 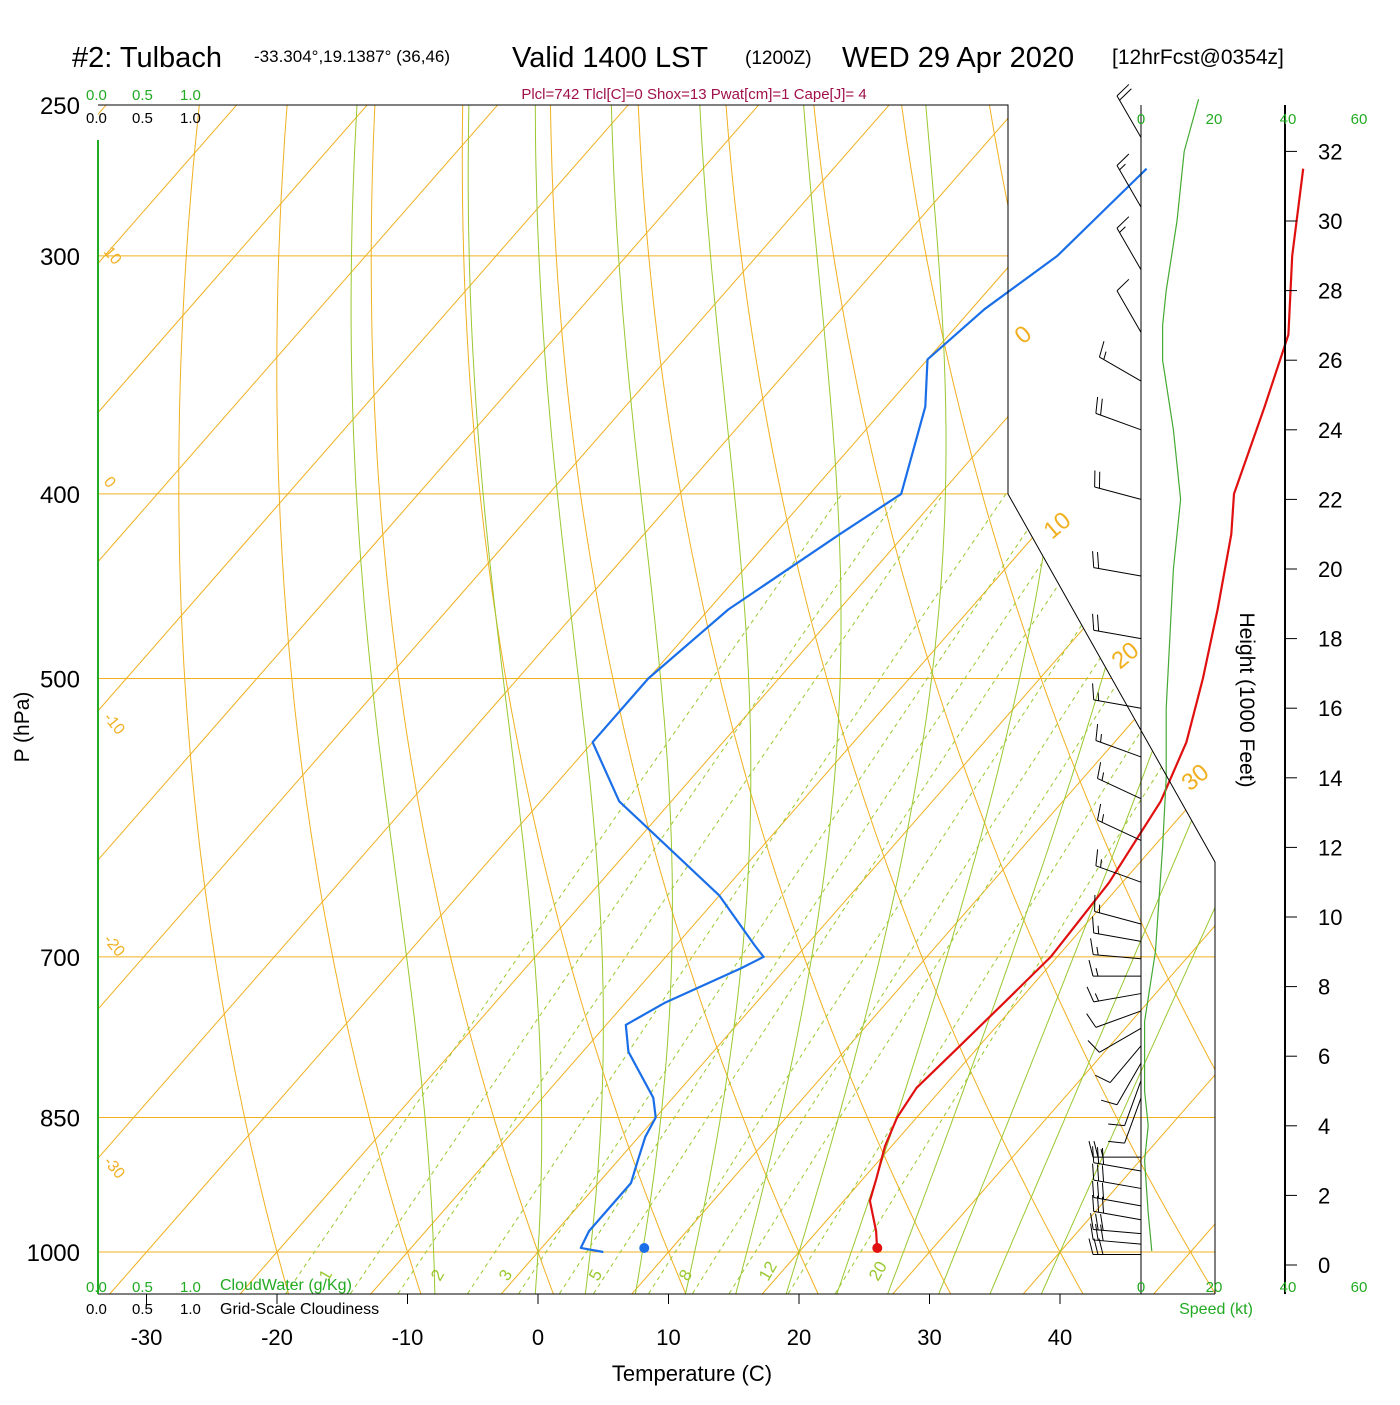 I want to click on cloudiness-scale-bottom-1: 0.5, so click(x=142, y=1309).